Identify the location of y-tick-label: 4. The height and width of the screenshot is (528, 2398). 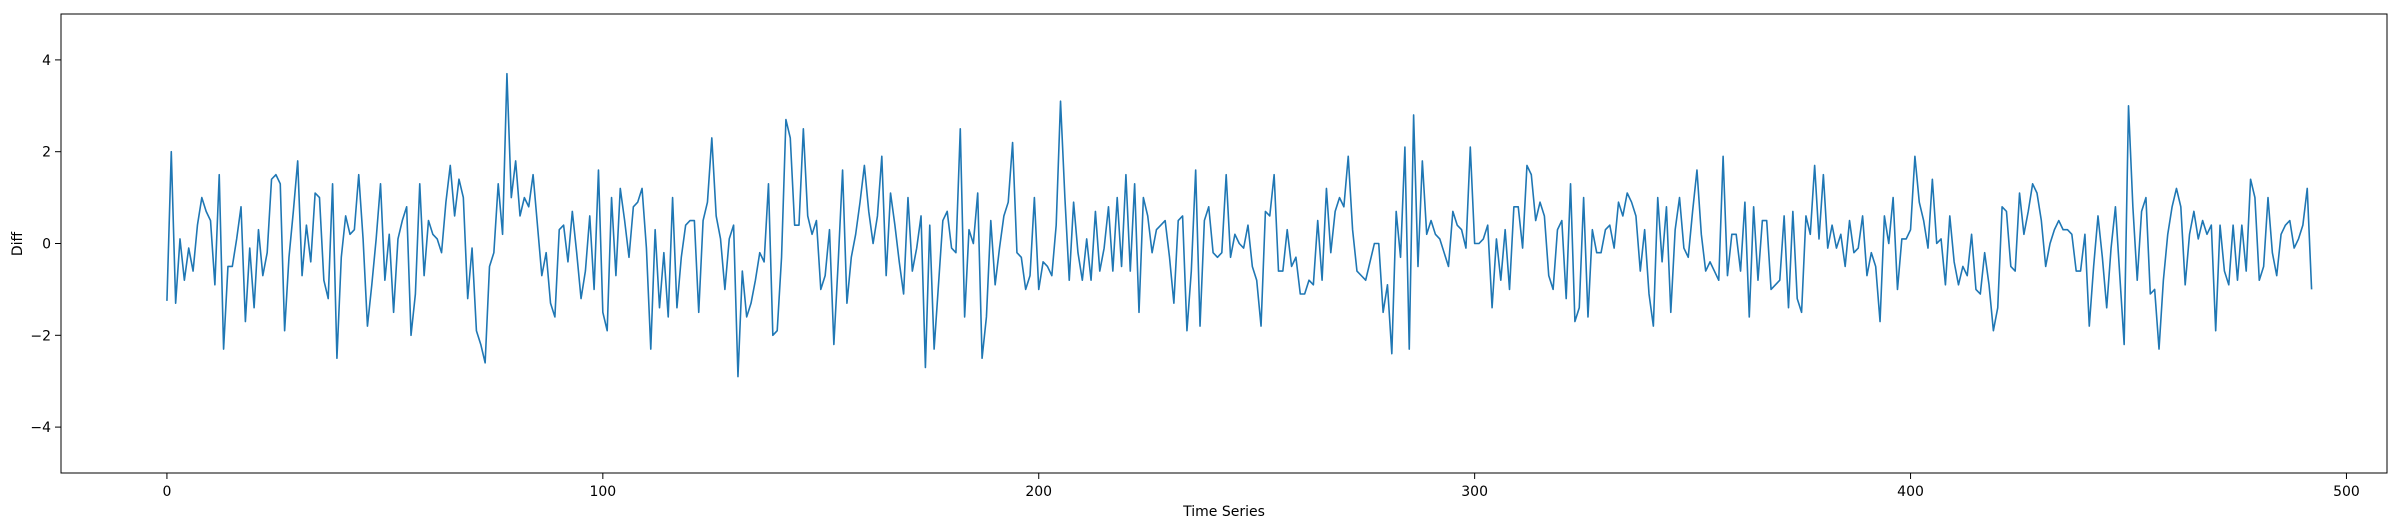
(46, 61).